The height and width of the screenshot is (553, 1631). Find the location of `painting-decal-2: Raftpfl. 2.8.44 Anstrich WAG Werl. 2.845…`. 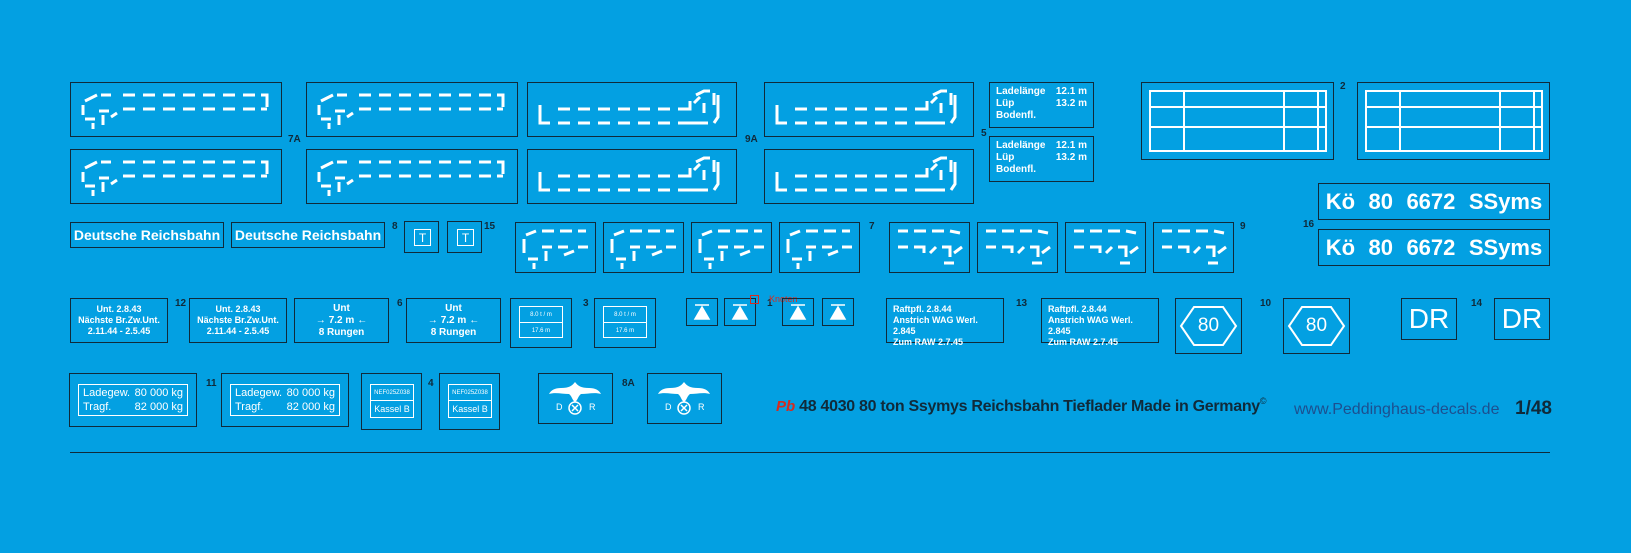

painting-decal-2: Raftpfl. 2.8.44 Anstrich WAG Werl. 2.845… is located at coordinates (1100, 322).